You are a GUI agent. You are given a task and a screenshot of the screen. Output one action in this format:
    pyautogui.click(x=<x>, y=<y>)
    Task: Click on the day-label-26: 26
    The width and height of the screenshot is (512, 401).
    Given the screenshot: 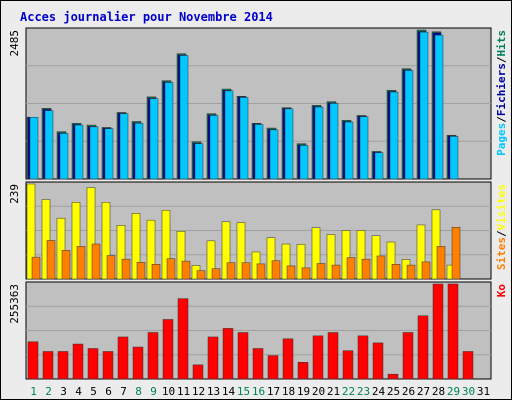 What is the action you would take?
    pyautogui.click(x=408, y=391)
    